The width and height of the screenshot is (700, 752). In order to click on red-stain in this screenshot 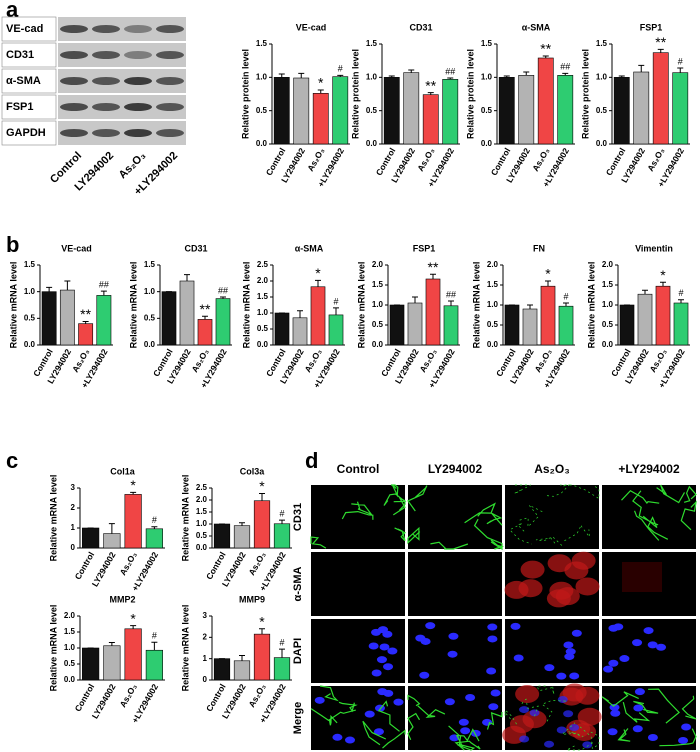, I will do `click(561, 590)`.